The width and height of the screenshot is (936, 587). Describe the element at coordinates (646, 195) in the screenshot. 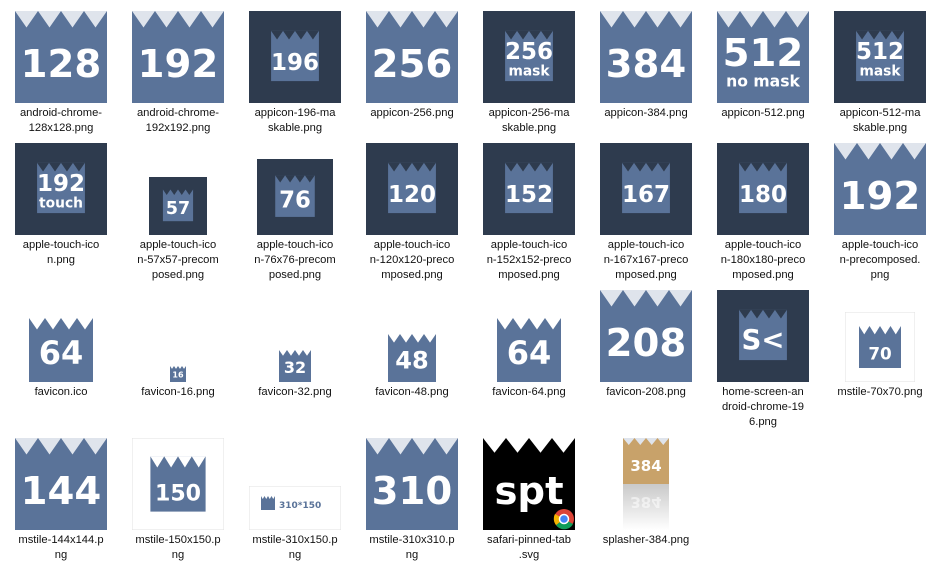

I see `icon-number: 167` at that location.